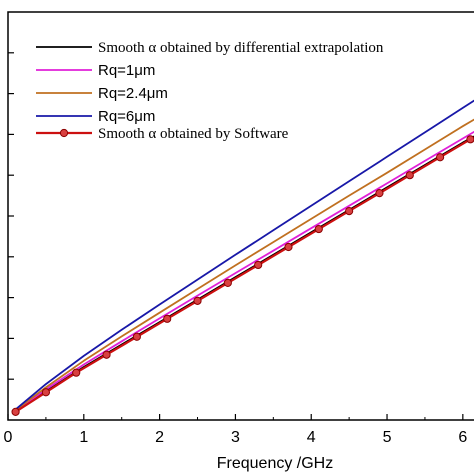  What do you see at coordinates (159, 437) in the screenshot?
I see `x-tick-label: 2` at bounding box center [159, 437].